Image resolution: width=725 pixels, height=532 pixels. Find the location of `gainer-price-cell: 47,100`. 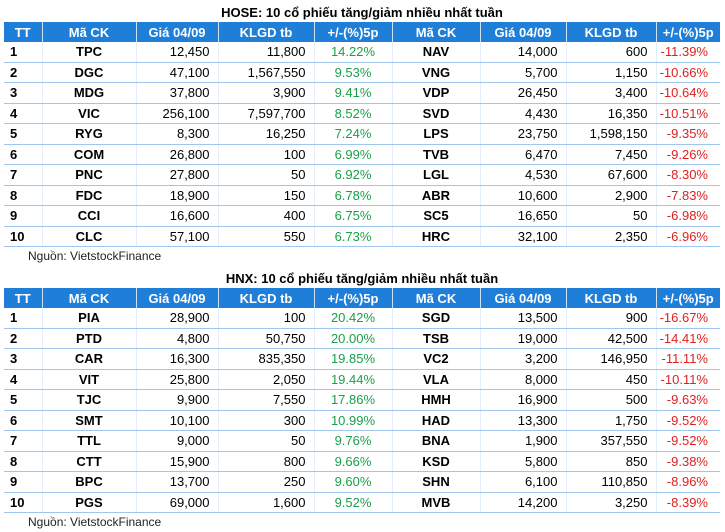

gainer-price-cell: 47,100 is located at coordinates (177, 72).